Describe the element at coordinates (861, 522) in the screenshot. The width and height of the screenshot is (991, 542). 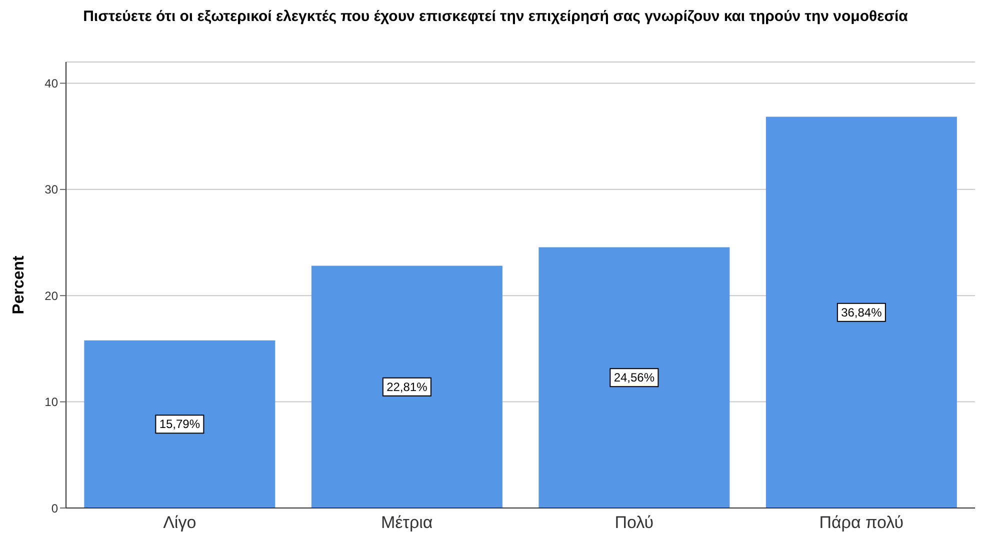
I see `x-tick-label: Πάρα πολύ` at that location.